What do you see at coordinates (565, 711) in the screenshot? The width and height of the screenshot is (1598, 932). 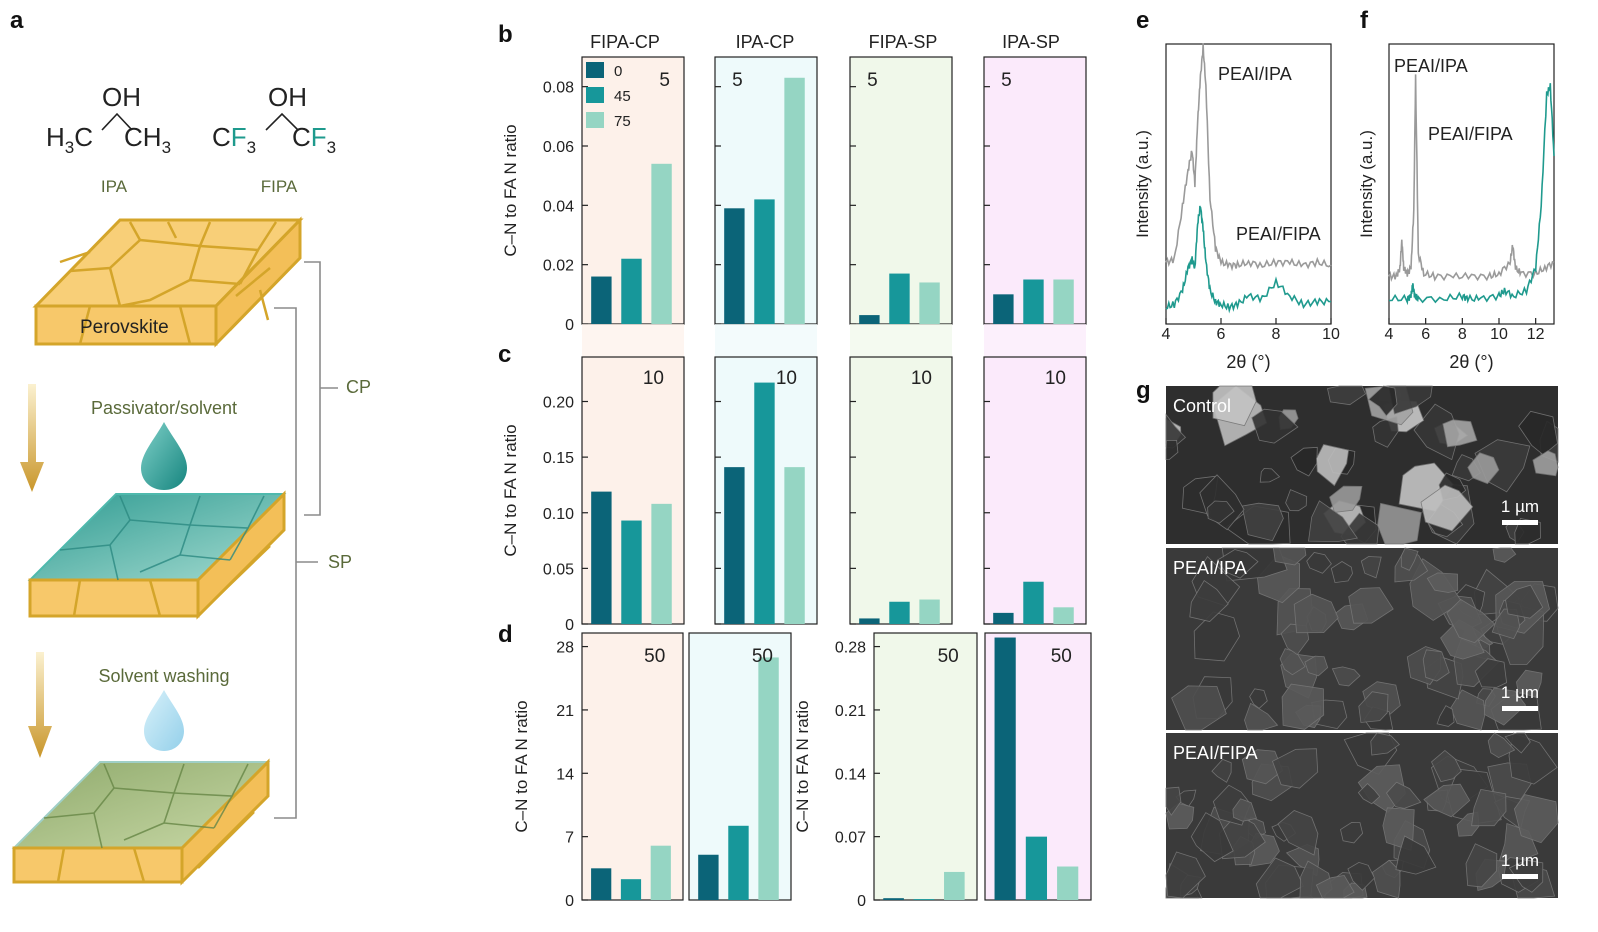 I see `y-tick-label: 21` at bounding box center [565, 711].